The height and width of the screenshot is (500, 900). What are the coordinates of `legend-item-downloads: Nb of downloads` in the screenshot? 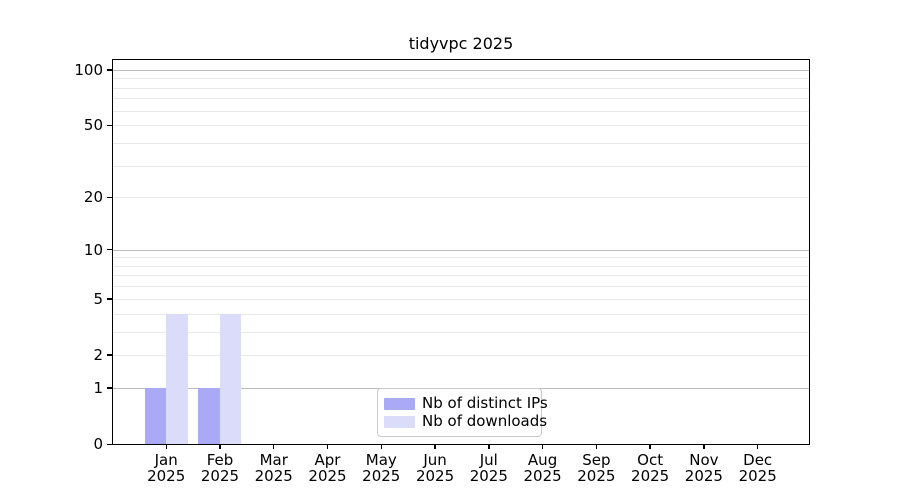 It's located at (465, 421).